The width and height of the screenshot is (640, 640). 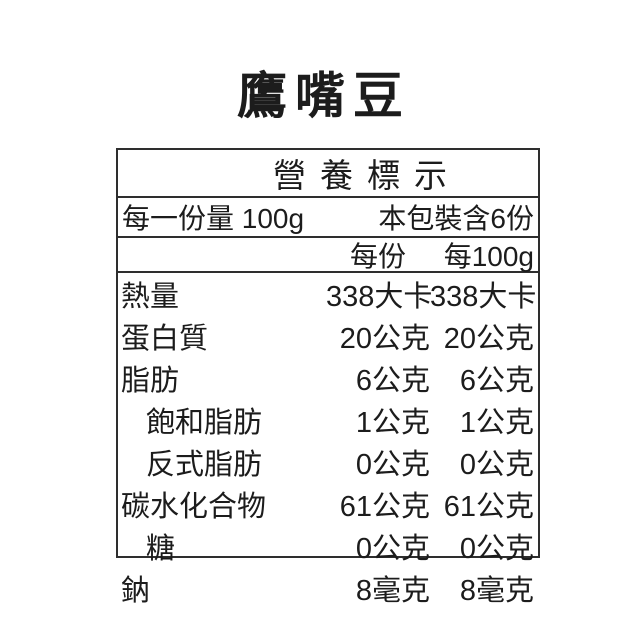 What do you see at coordinates (456, 218) in the screenshot?
I see `servings-per-package-text: 本包裝含6份` at bounding box center [456, 218].